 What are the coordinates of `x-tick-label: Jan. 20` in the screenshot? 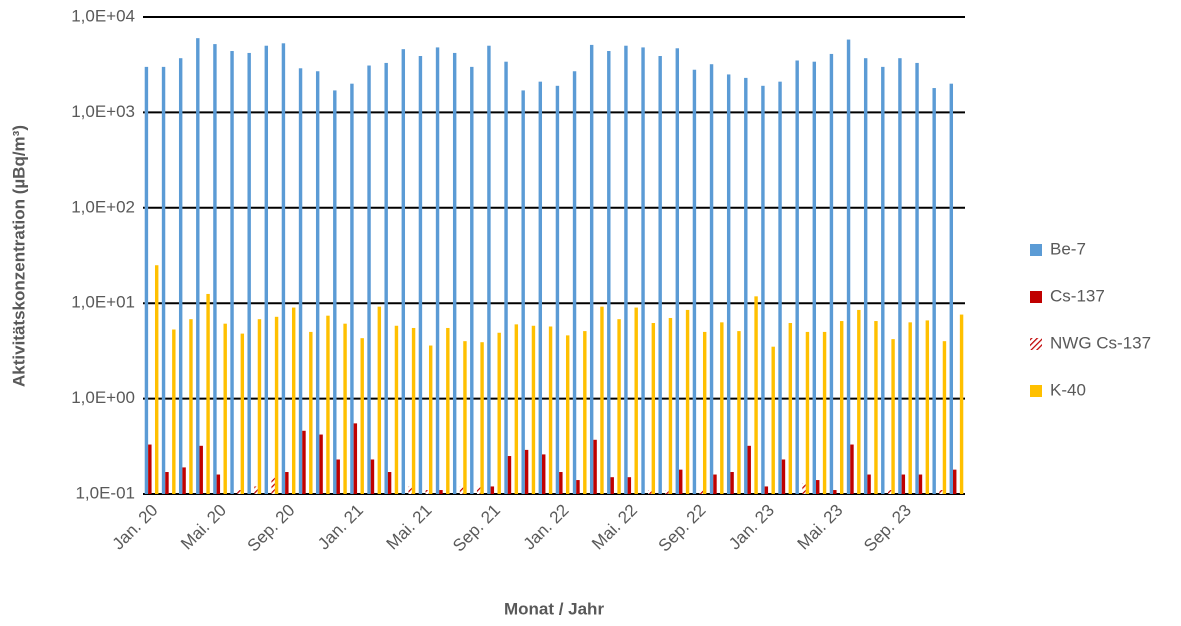 It's located at (135, 527).